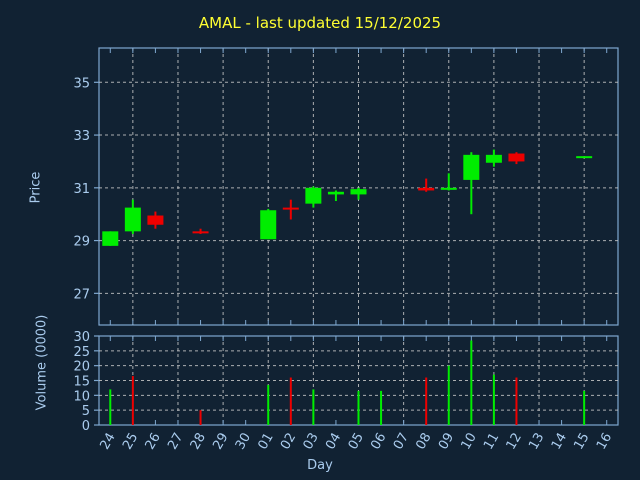  I want to click on day-tick-label: 09, so click(446, 442).